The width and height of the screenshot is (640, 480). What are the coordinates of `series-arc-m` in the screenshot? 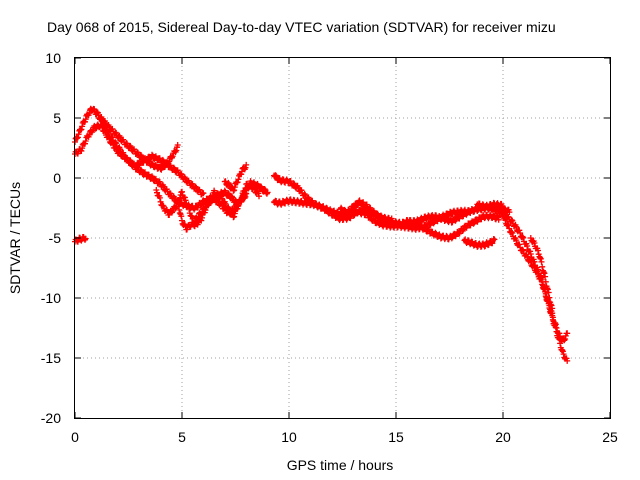 It's located at (522, 272).